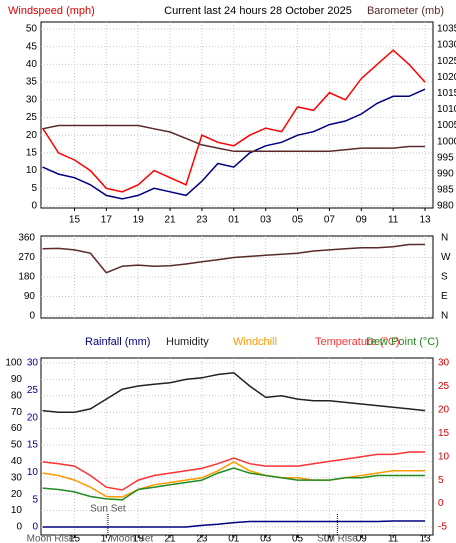 Image resolution: width=456 pixels, height=543 pixels. Describe the element at coordinates (446, 29) in the screenshot. I see `y2-tick-label: 1035` at that location.